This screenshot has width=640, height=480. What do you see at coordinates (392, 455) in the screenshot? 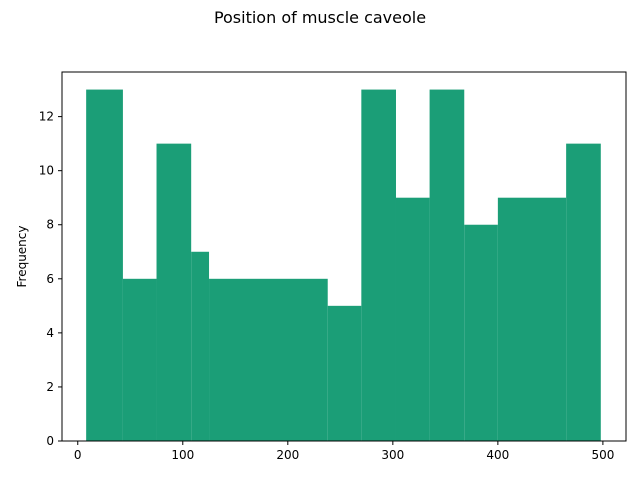
I see `x-tick-label: 300` at bounding box center [392, 455].